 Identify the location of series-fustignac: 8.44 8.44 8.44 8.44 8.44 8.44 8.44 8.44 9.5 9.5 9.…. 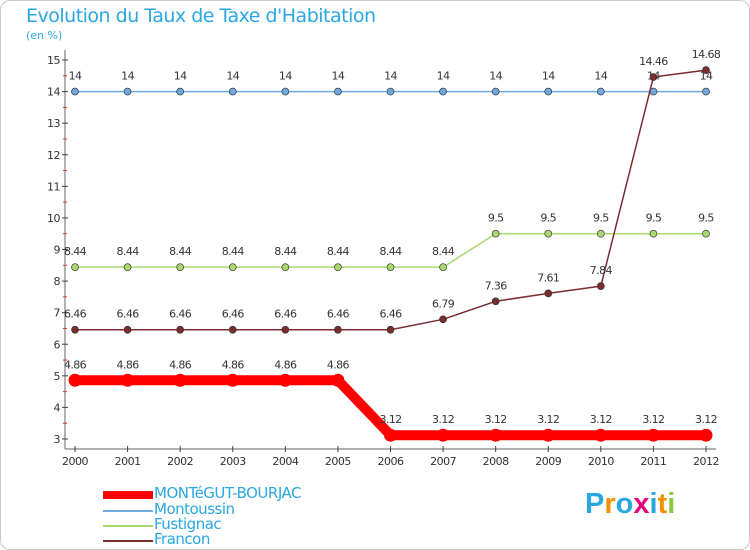
(389, 242).